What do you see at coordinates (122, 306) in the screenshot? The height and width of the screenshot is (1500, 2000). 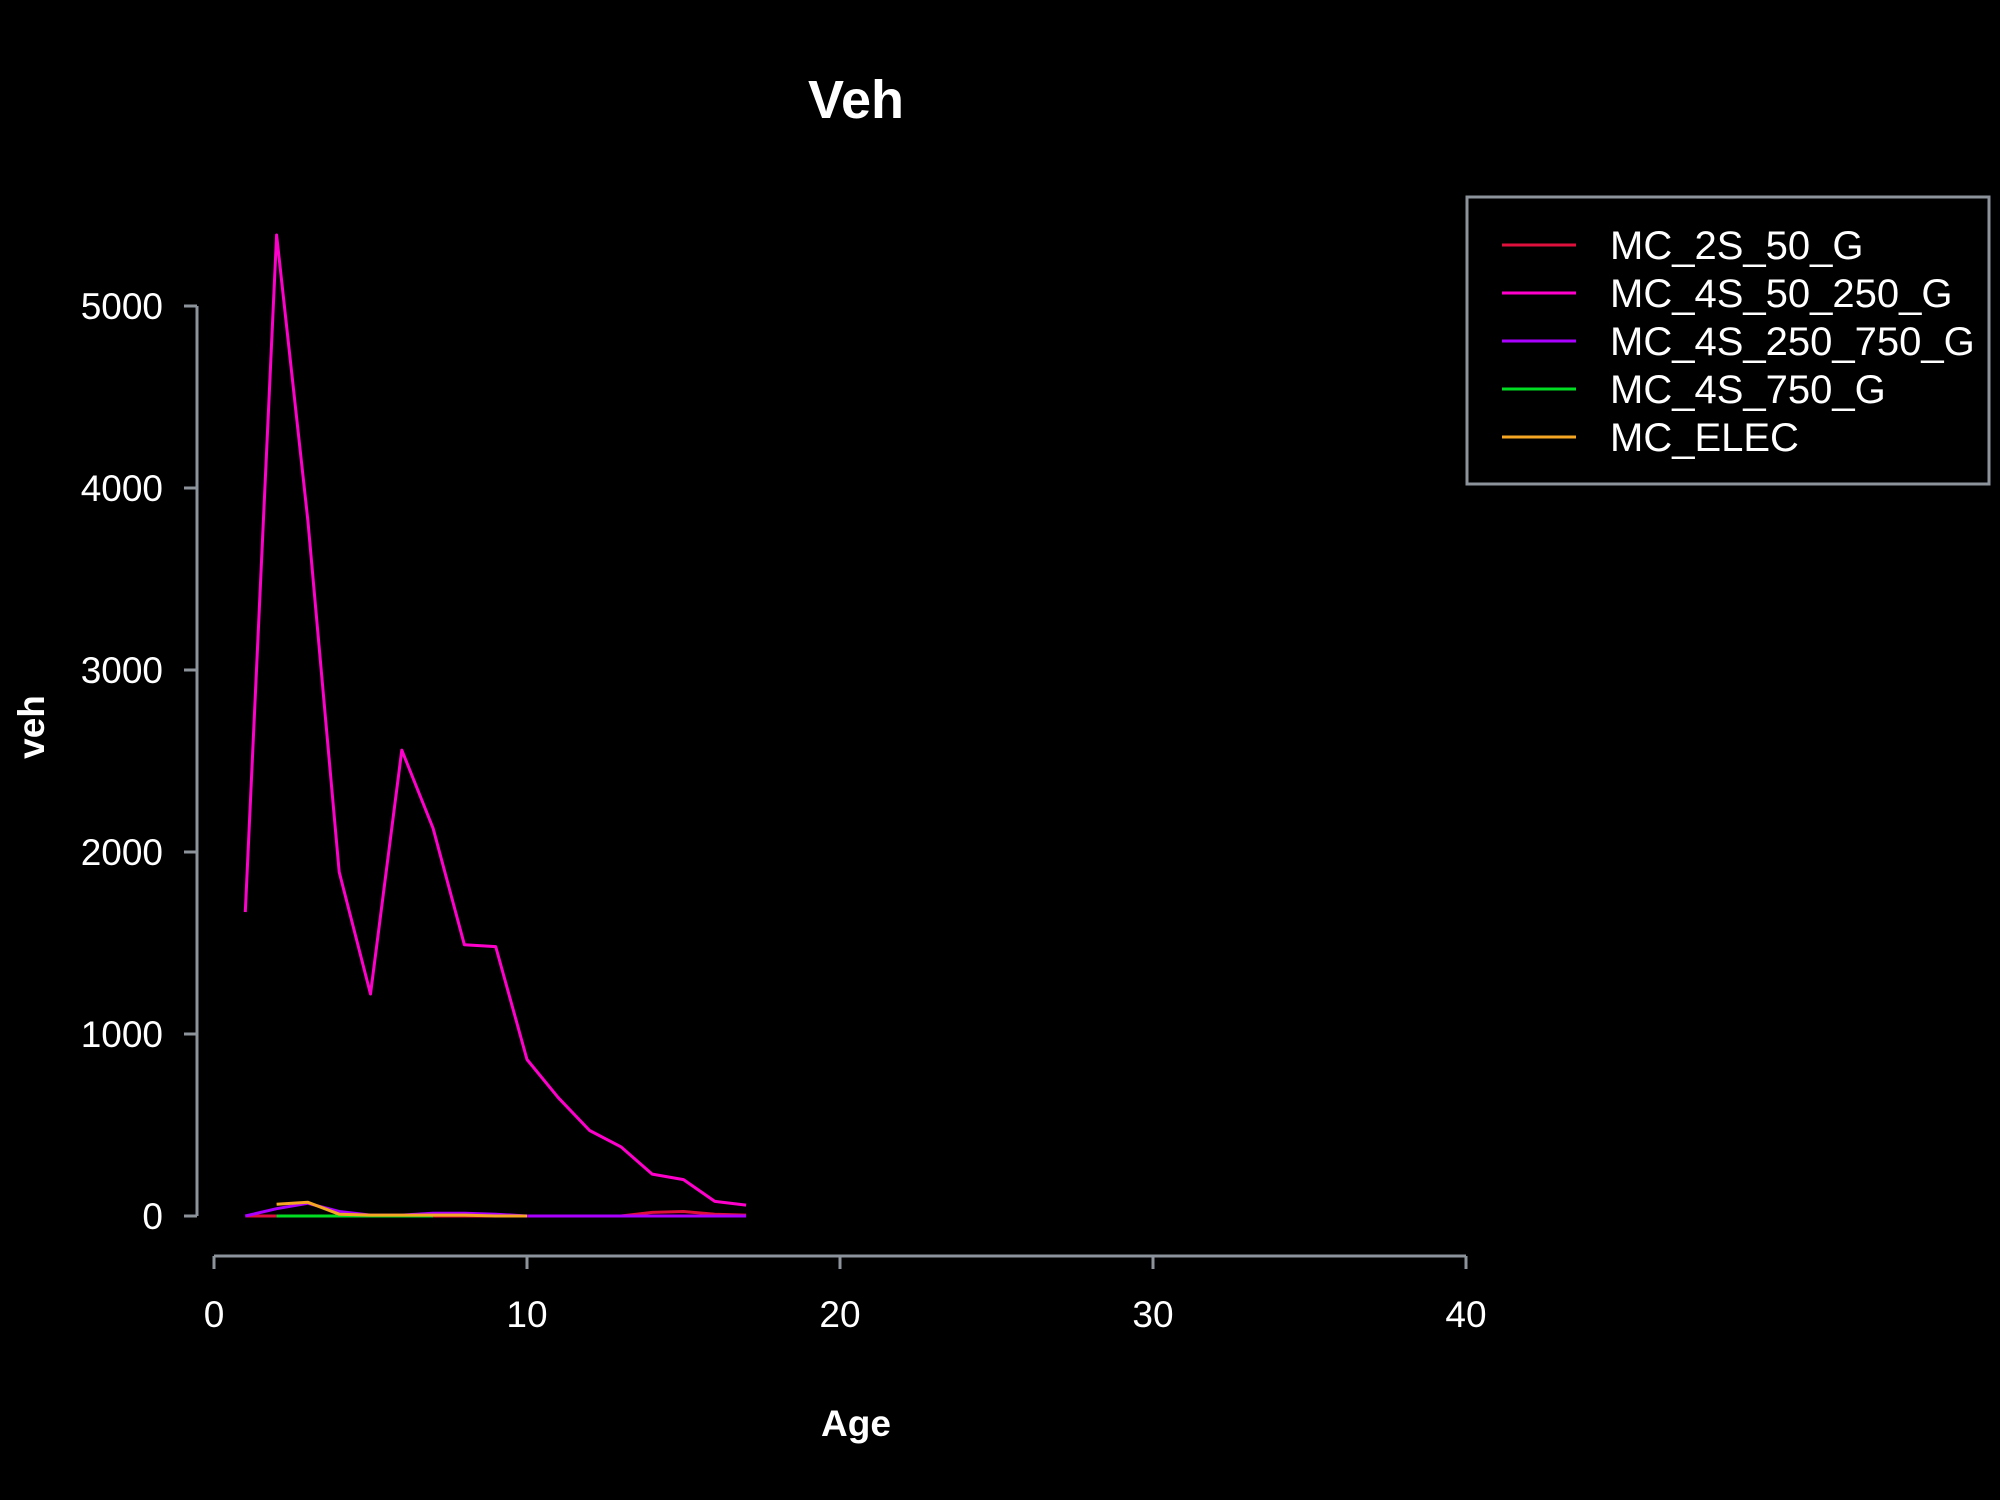 I see `y-tick-label: 5000` at bounding box center [122, 306].